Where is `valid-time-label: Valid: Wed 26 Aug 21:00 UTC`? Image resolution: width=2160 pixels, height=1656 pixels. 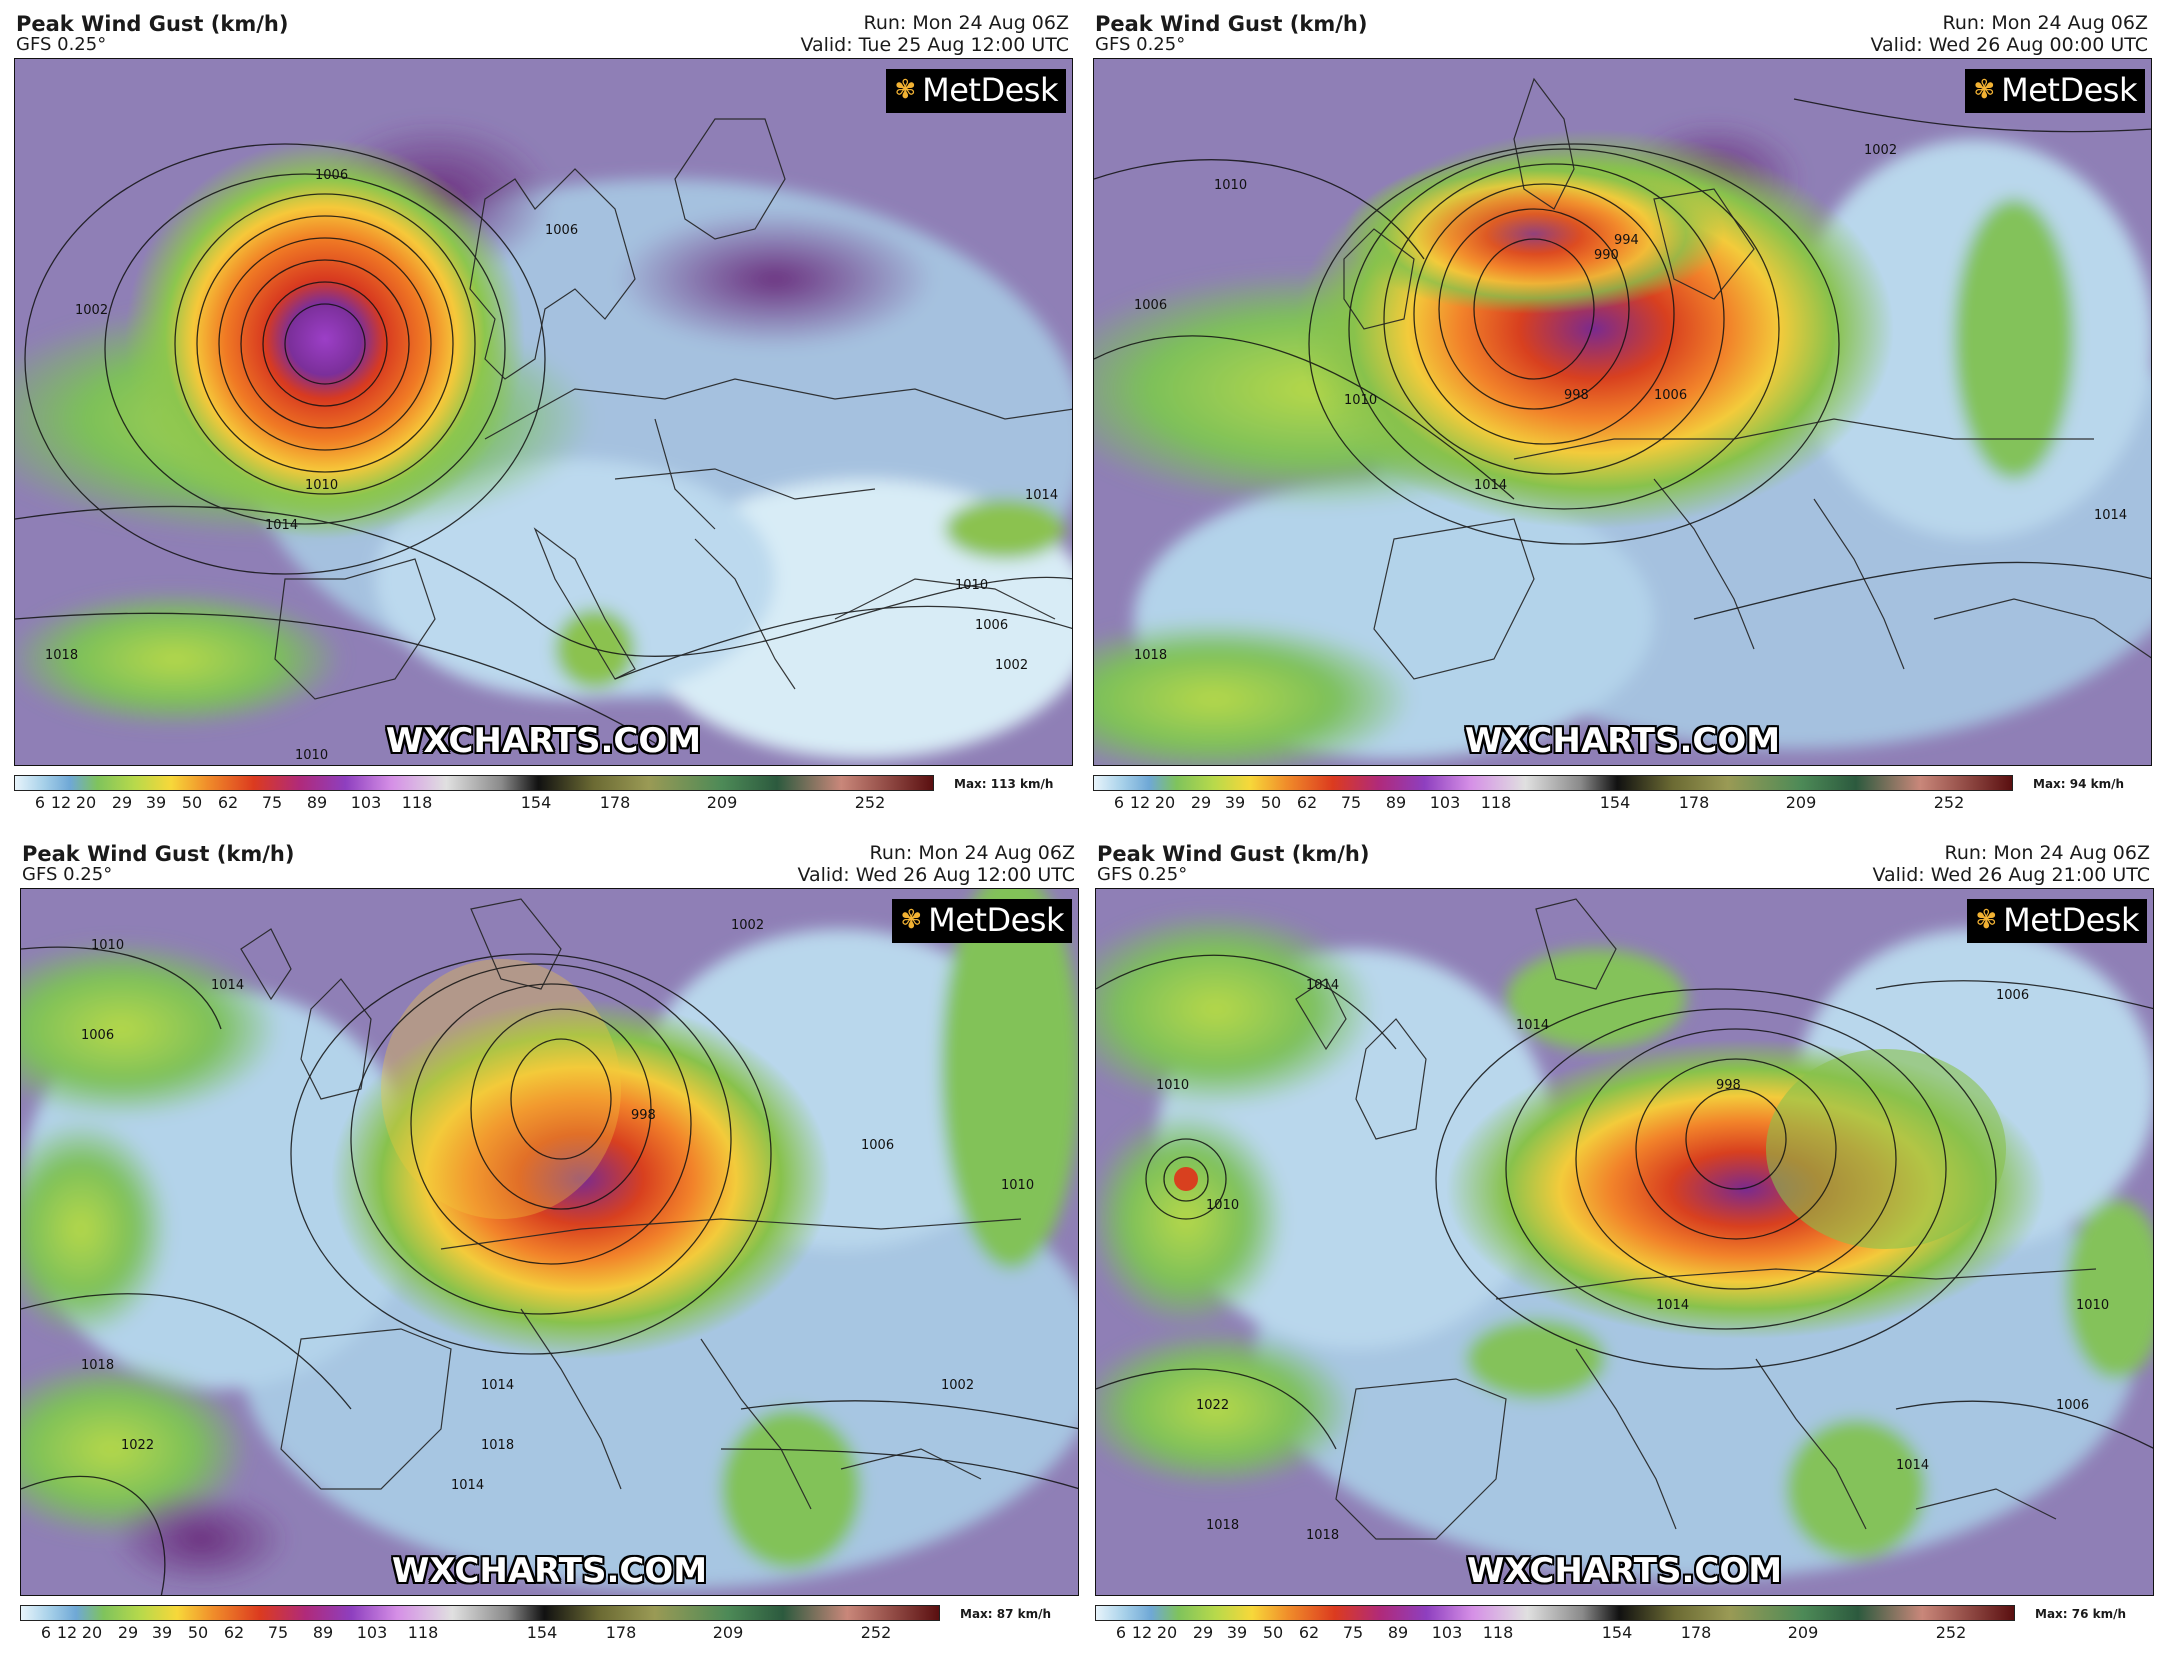
valid-time-label: Valid: Wed 26 Aug 21:00 UTC is located at coordinates (2011, 875).